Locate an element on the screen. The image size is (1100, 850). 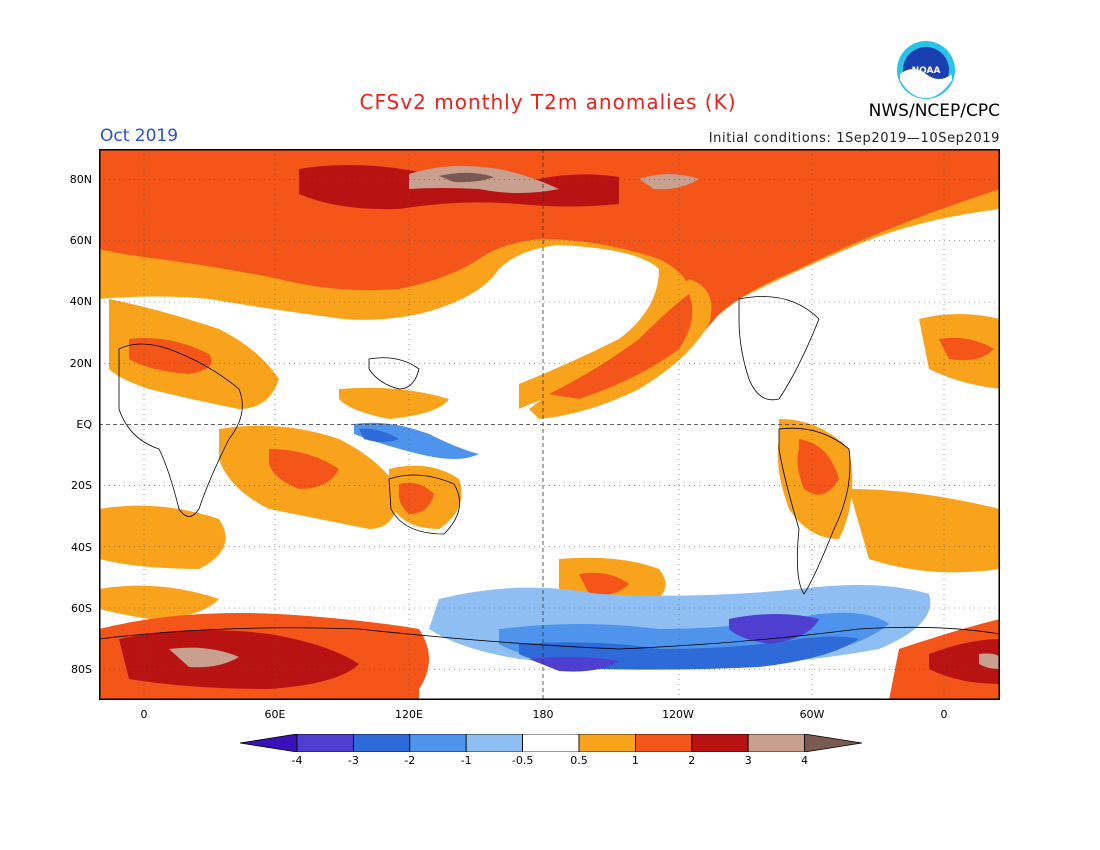
svg-text: NOAA is located at coordinates (926, 71).